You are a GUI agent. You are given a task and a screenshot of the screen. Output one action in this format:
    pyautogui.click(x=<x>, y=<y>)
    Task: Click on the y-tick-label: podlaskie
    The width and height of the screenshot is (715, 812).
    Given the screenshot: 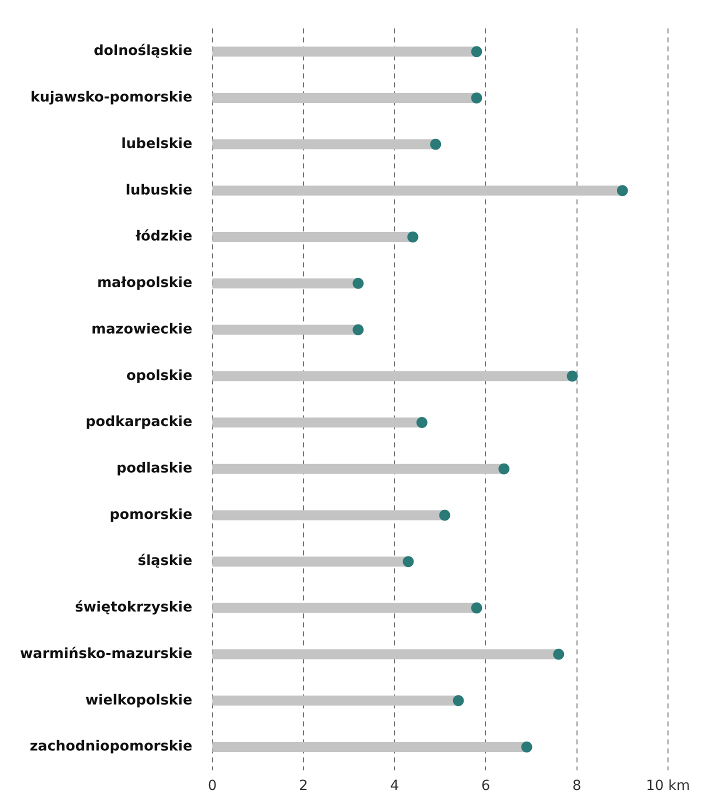 What is the action you would take?
    pyautogui.click(x=154, y=468)
    